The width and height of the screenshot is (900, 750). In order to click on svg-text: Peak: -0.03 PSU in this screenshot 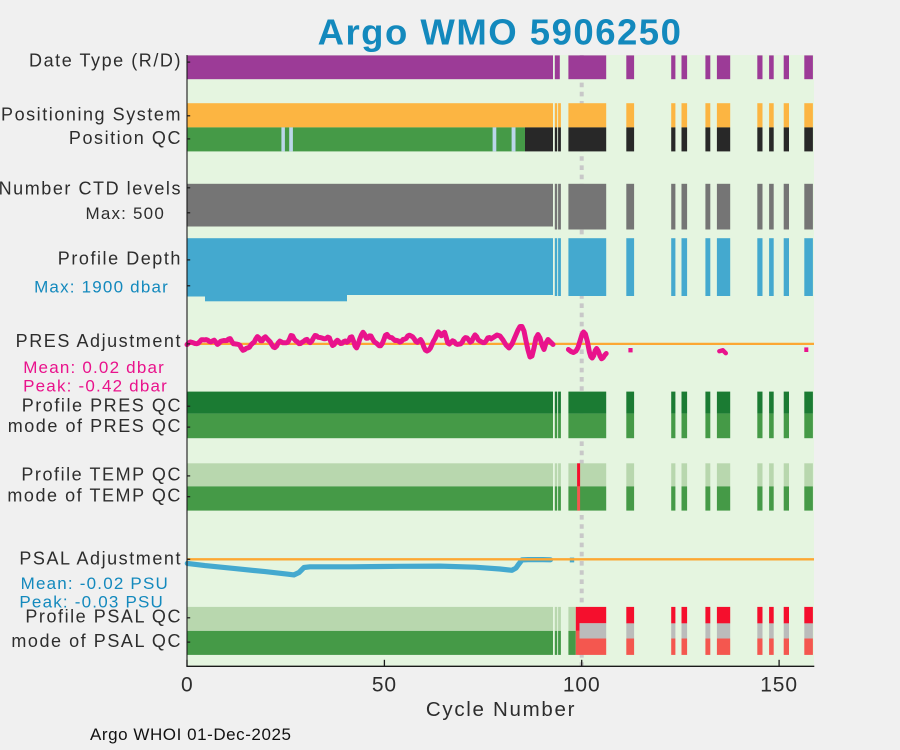, I will do `click(91, 601)`.